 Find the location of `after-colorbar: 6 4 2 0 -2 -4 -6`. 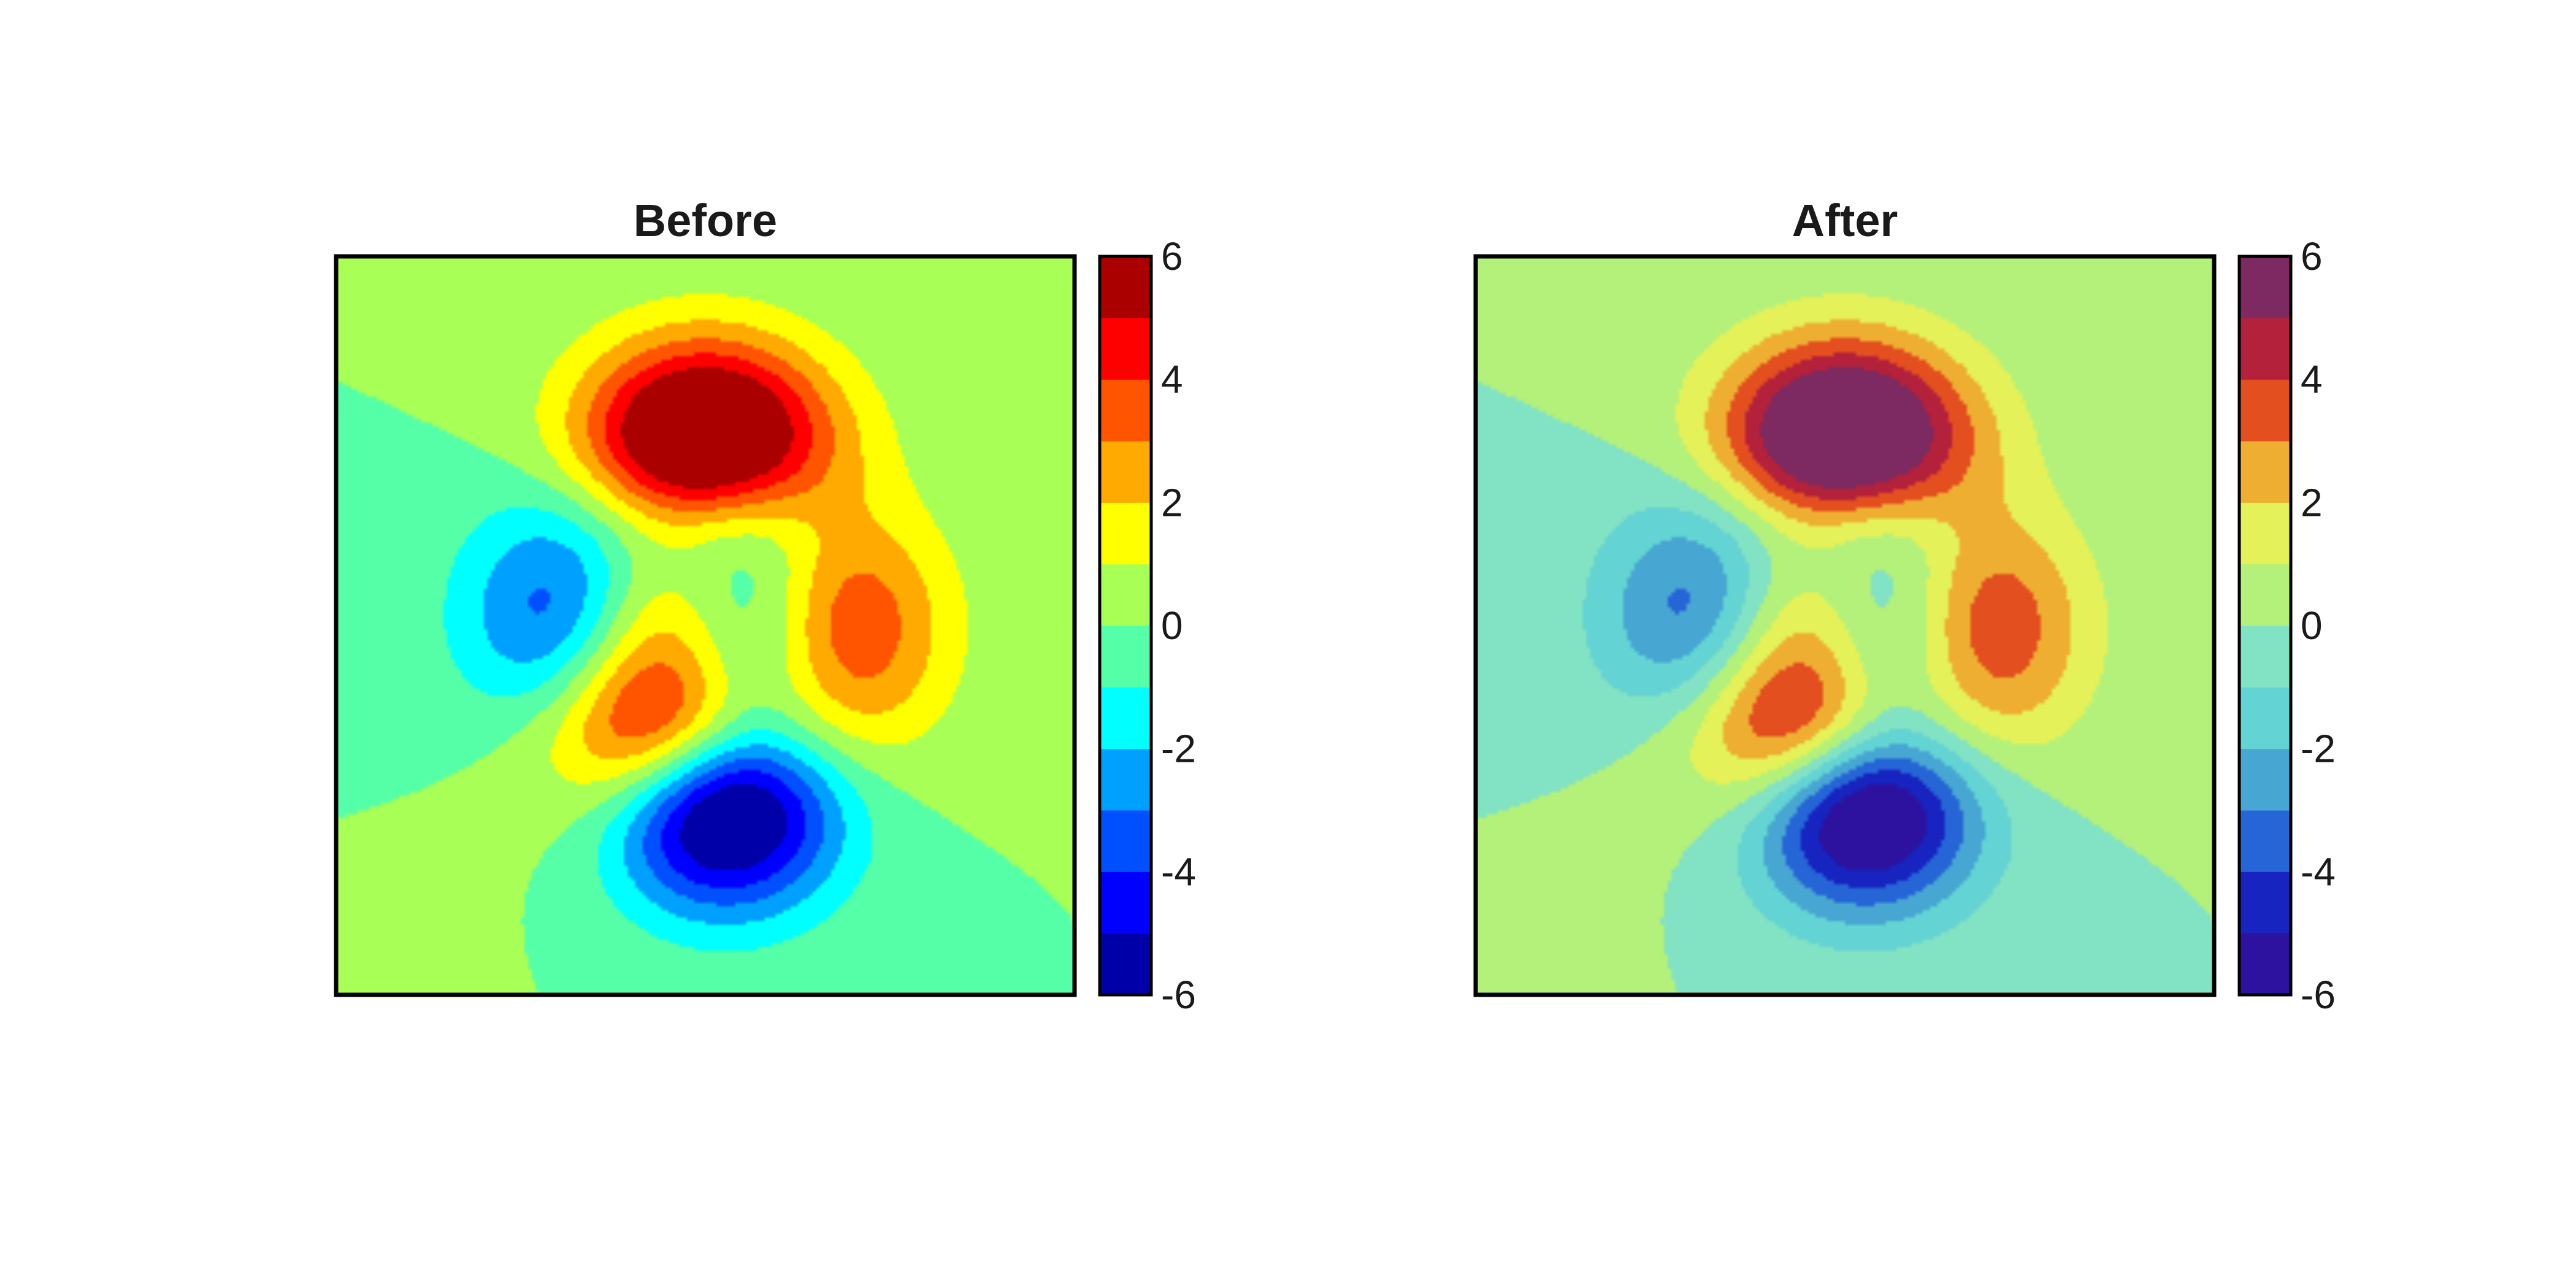

after-colorbar: 6 4 2 0 -2 -4 -6 is located at coordinates (2286, 625).